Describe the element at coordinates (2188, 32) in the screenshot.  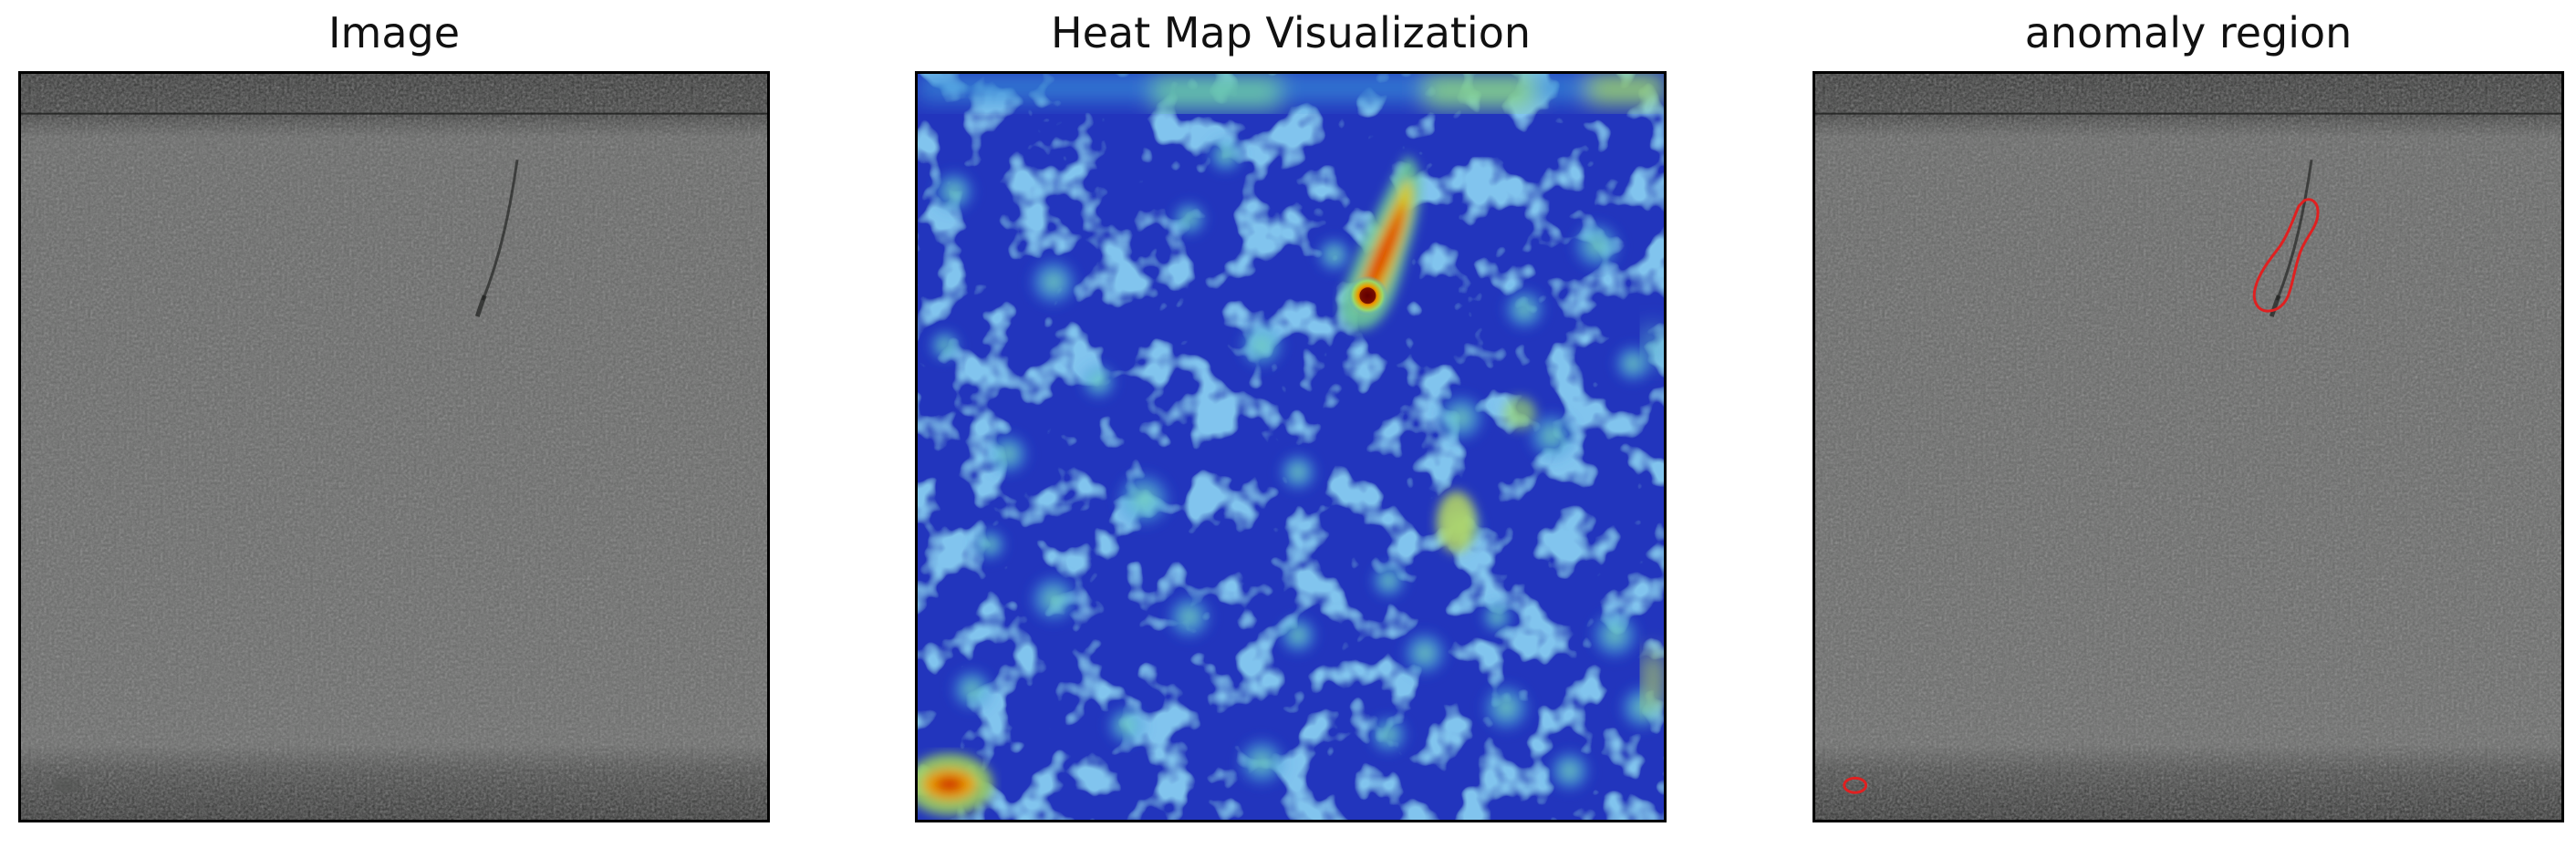
I see `panel-title-anomaly-region: anomaly region` at that location.